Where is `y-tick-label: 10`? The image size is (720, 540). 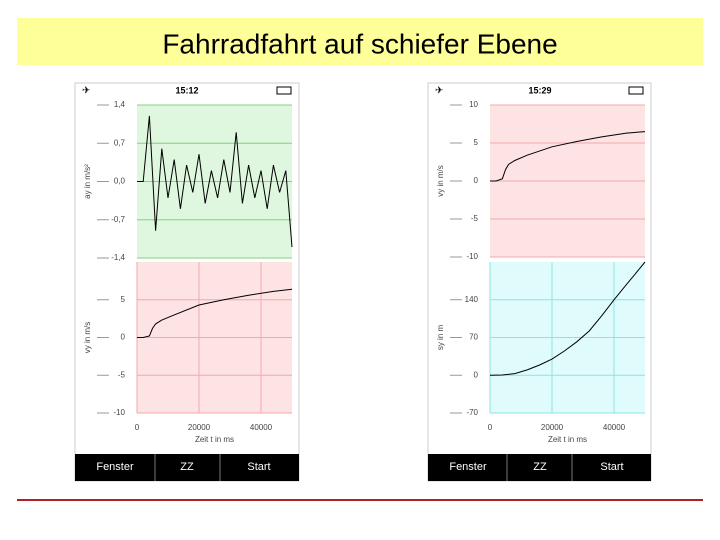 y-tick-label: 10 is located at coordinates (473, 104).